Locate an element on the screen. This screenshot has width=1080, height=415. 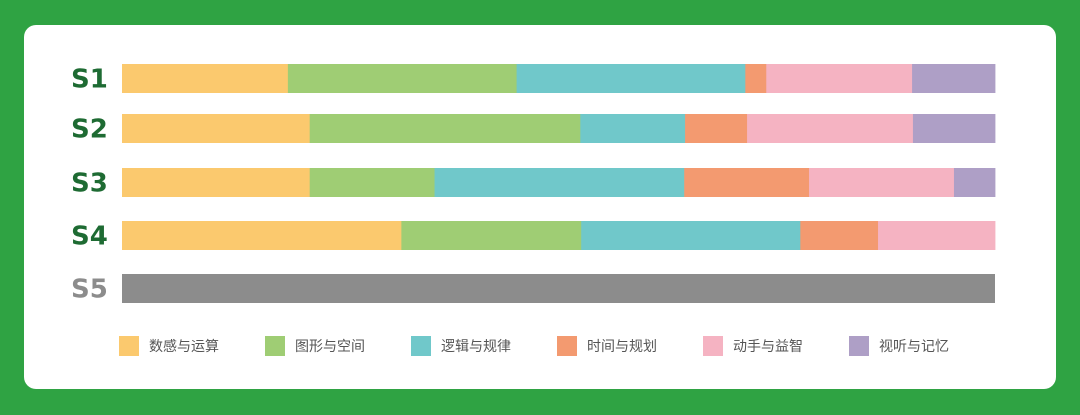
legend-label: 视听与记忆 is located at coordinates (914, 347).